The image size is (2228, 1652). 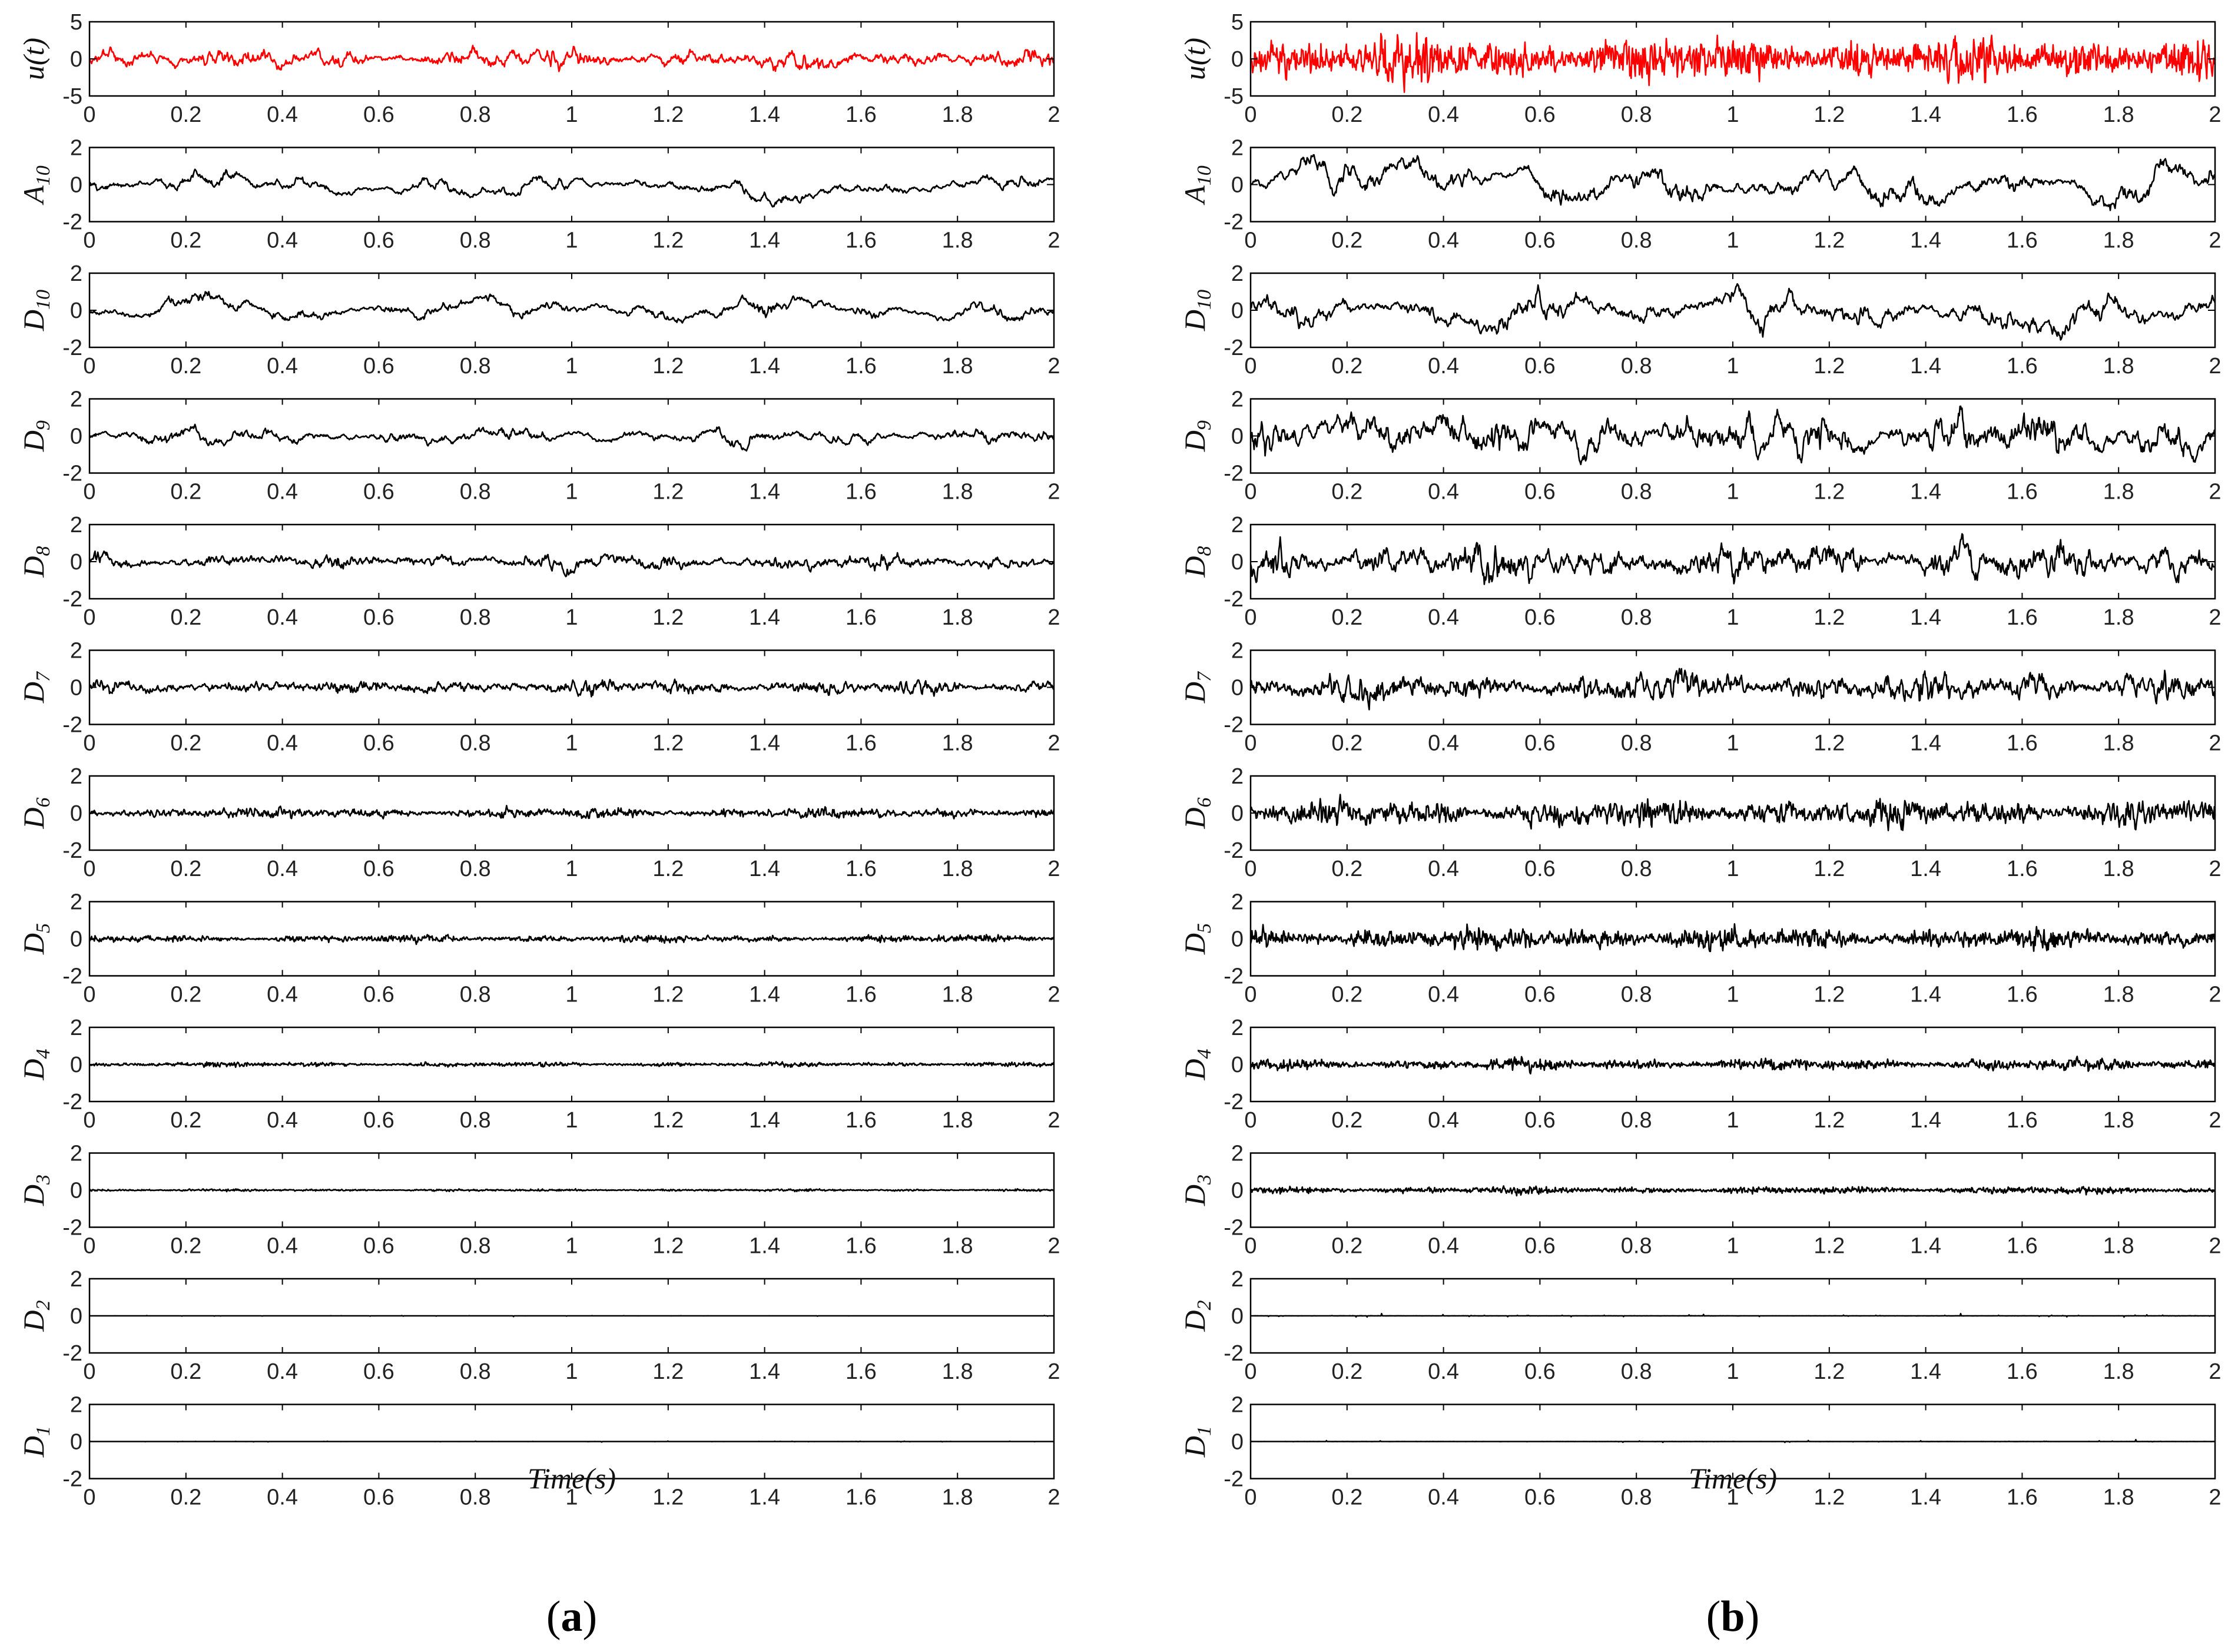 What do you see at coordinates (1196, 813) in the screenshot?
I see `y-axis-label: D6` at bounding box center [1196, 813].